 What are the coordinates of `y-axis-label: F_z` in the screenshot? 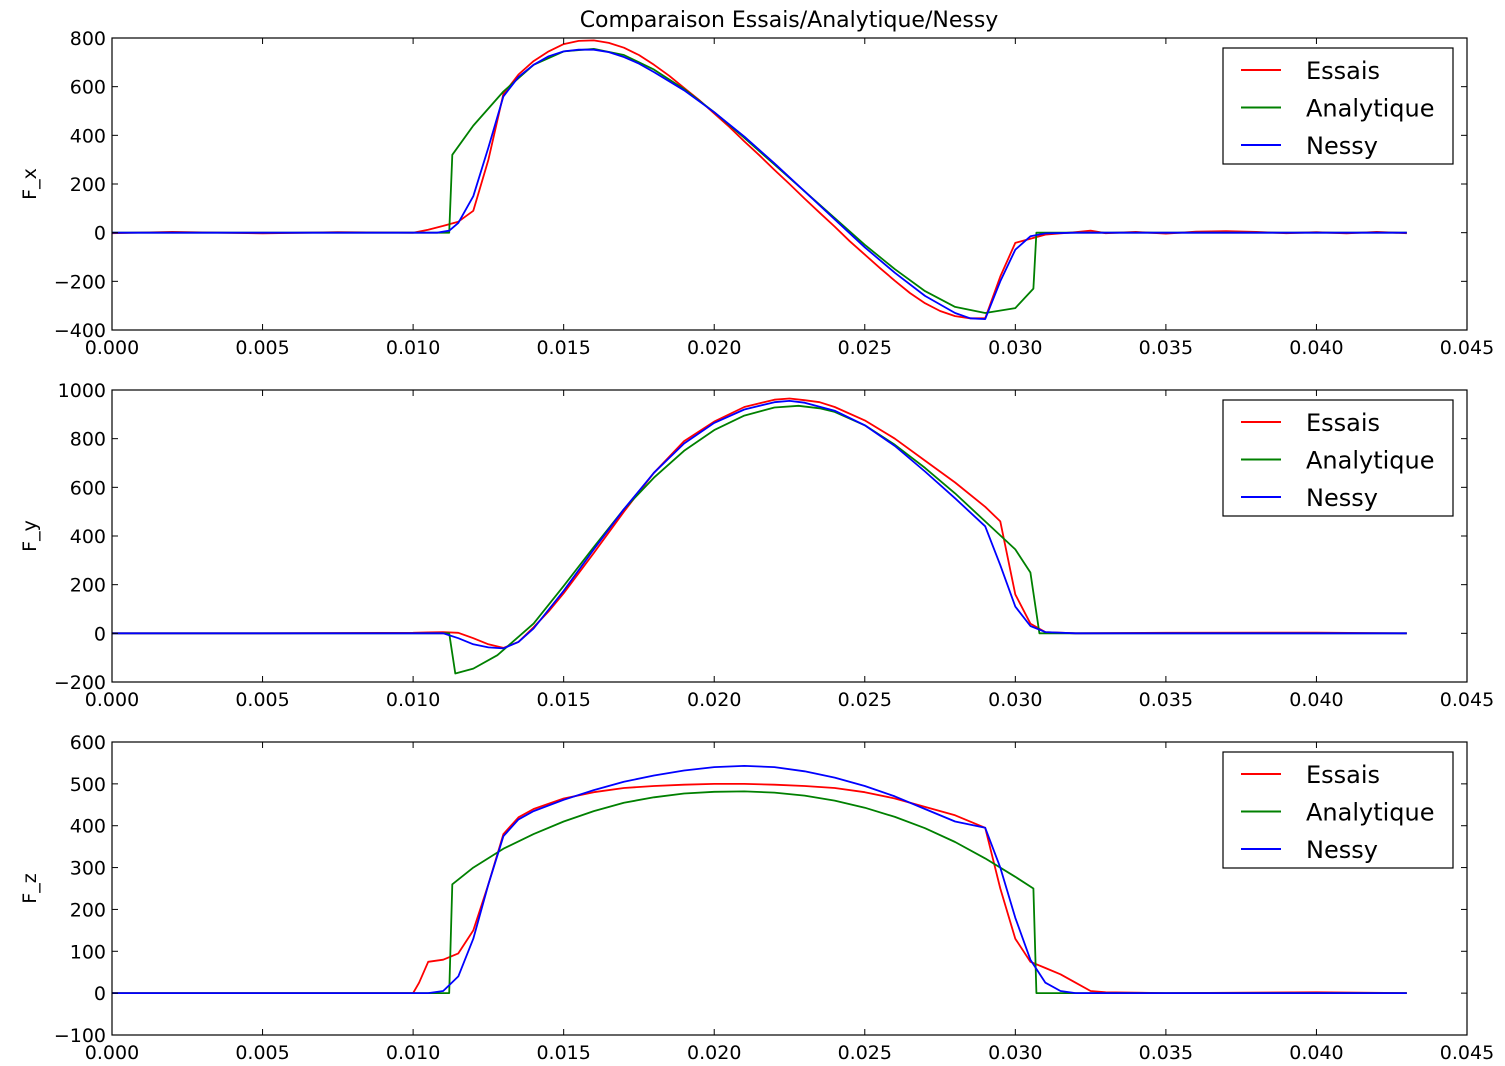 It's located at (30, 888).